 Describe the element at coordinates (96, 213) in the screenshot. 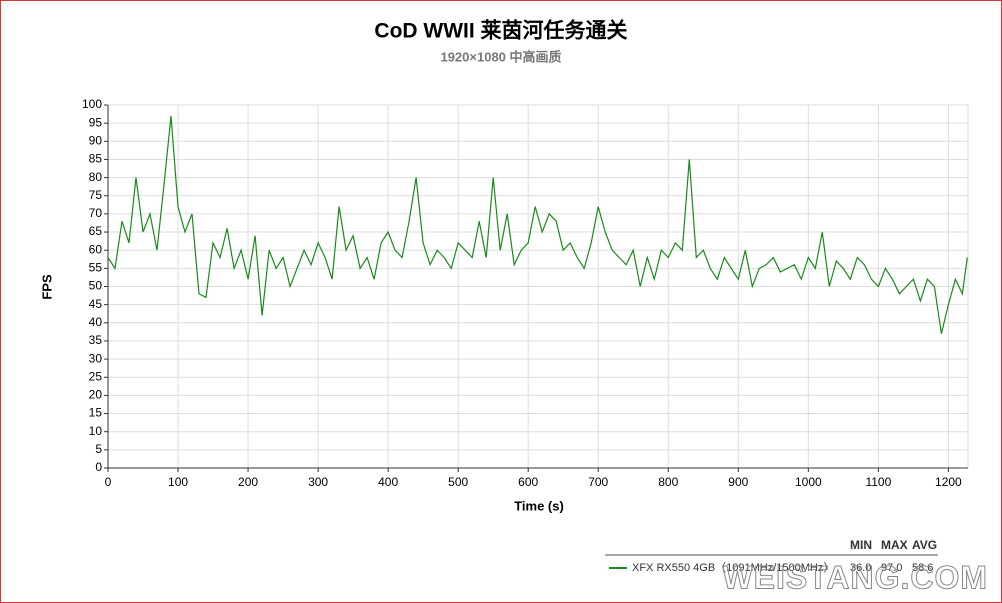

I see `y-tick-label: 70` at that location.